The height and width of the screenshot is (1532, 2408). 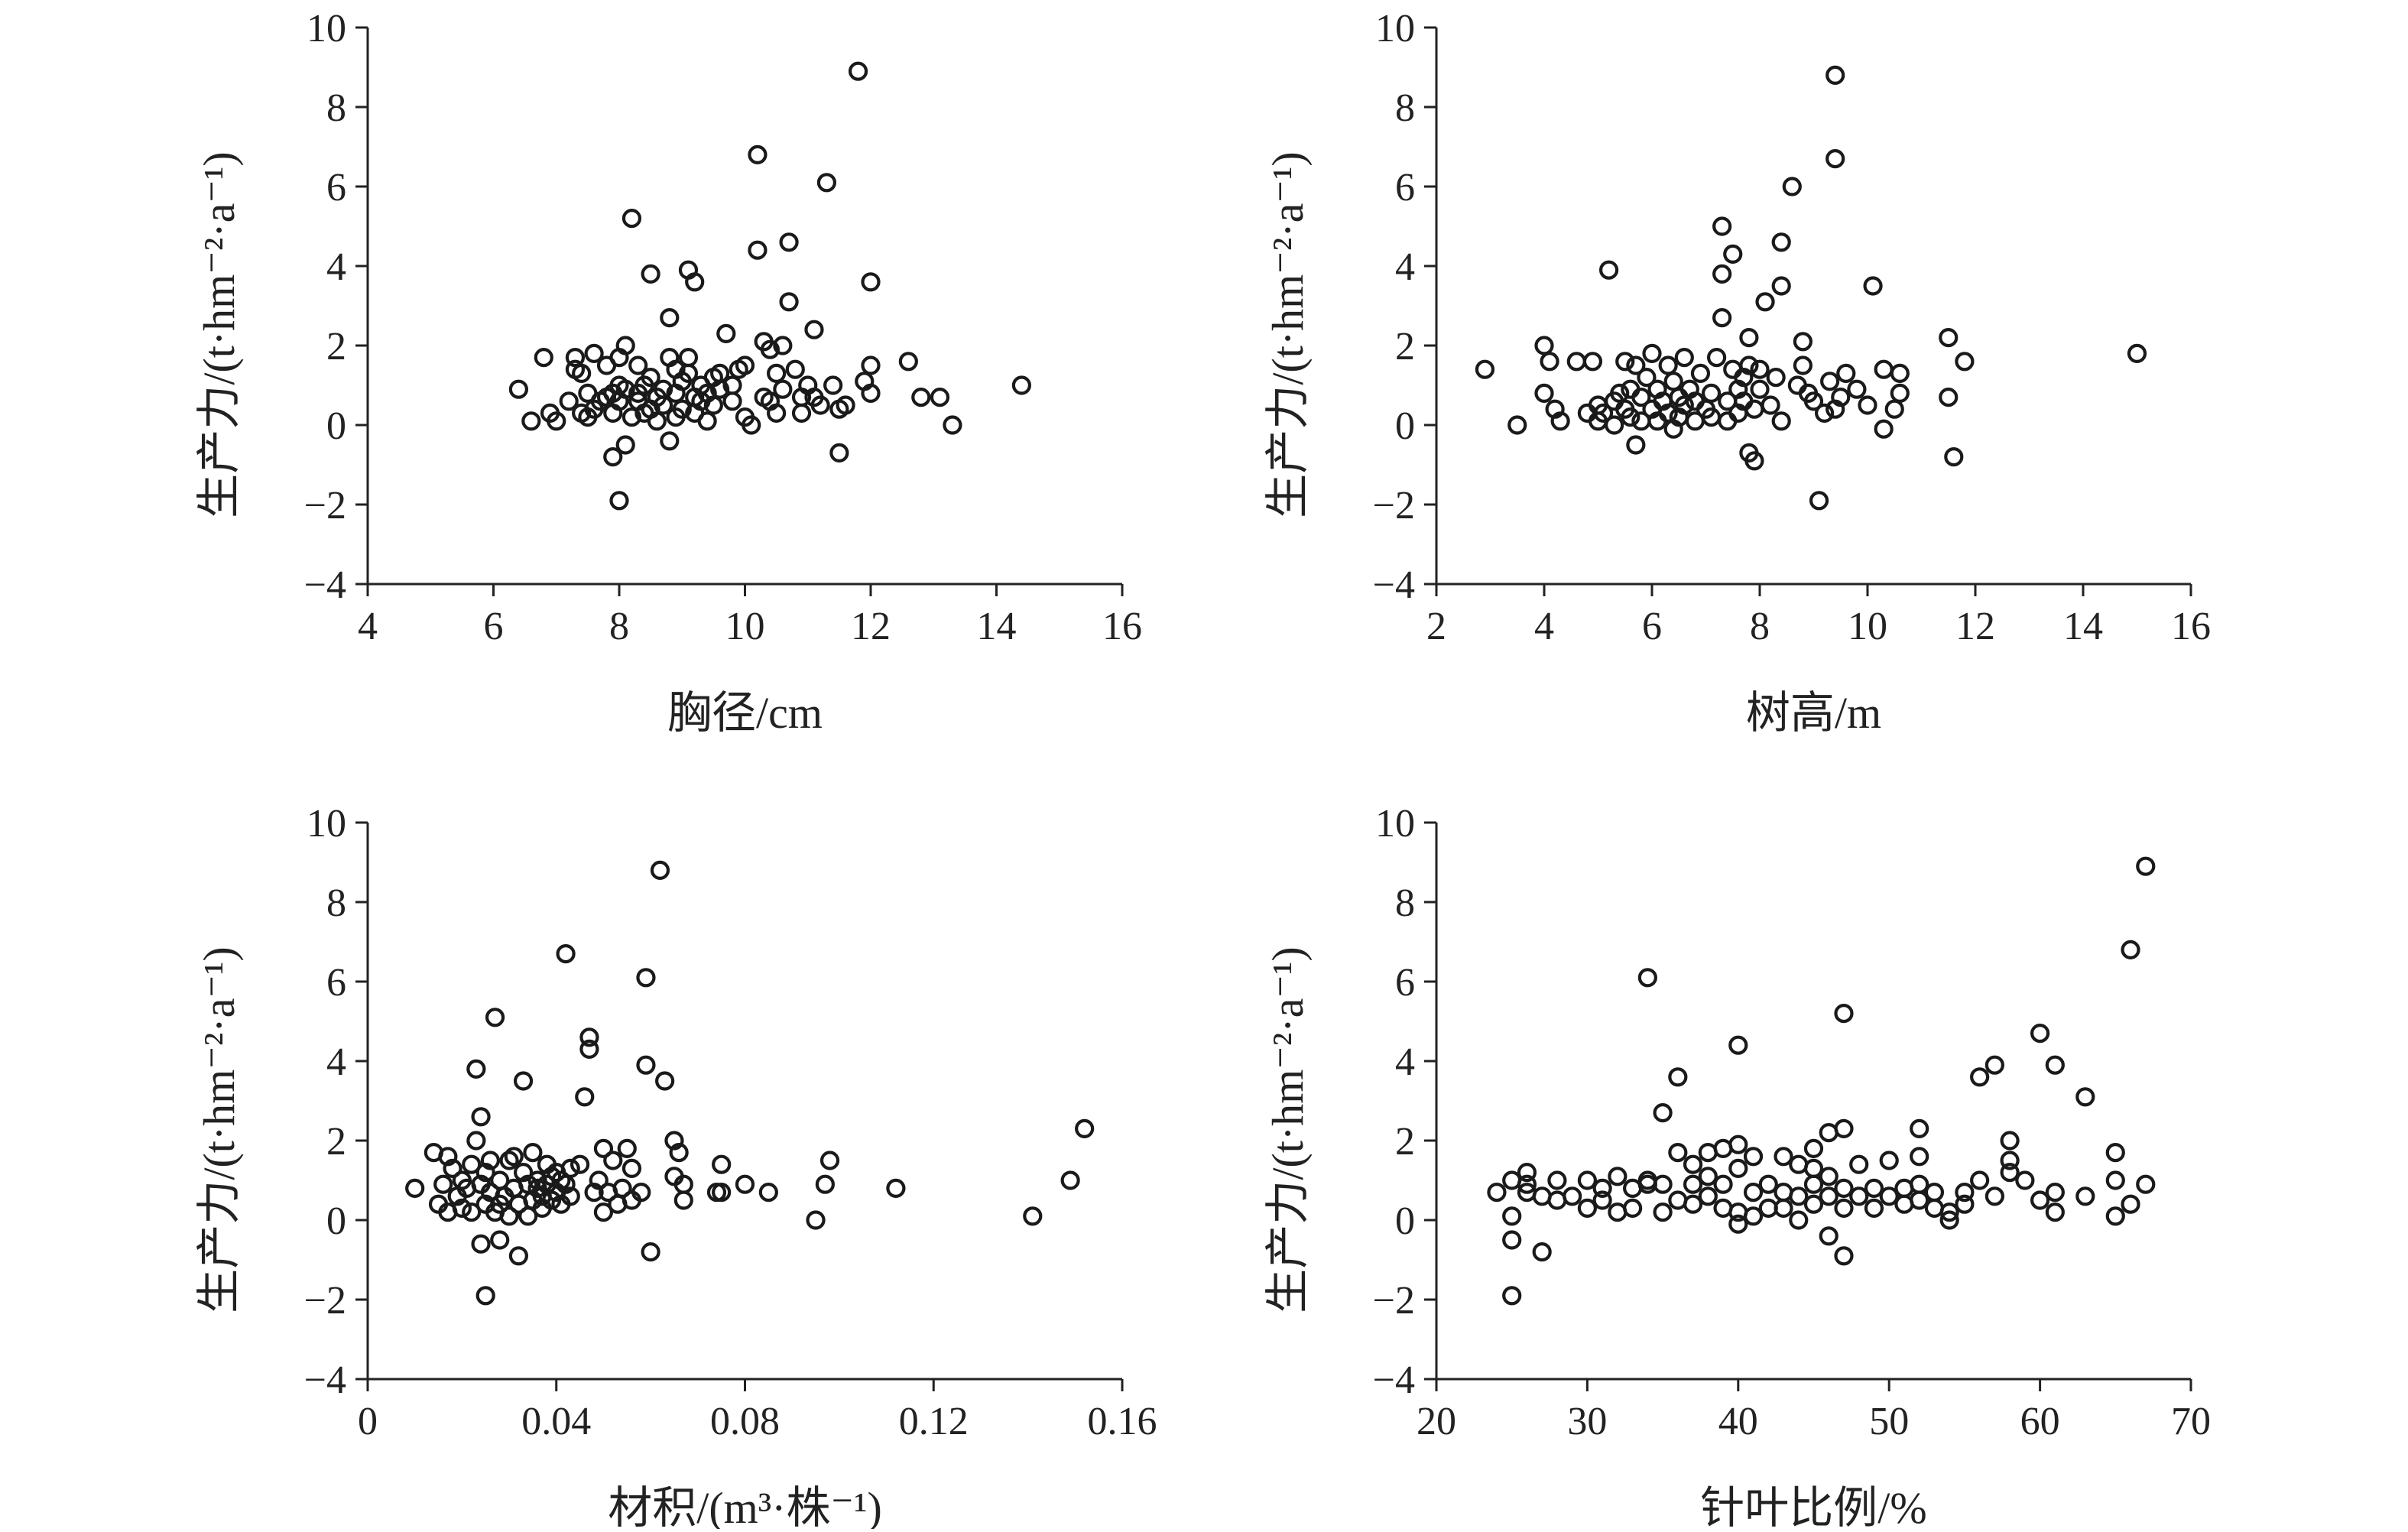 What do you see at coordinates (997, 626) in the screenshot?
I see `x-tick-label: 14` at bounding box center [997, 626].